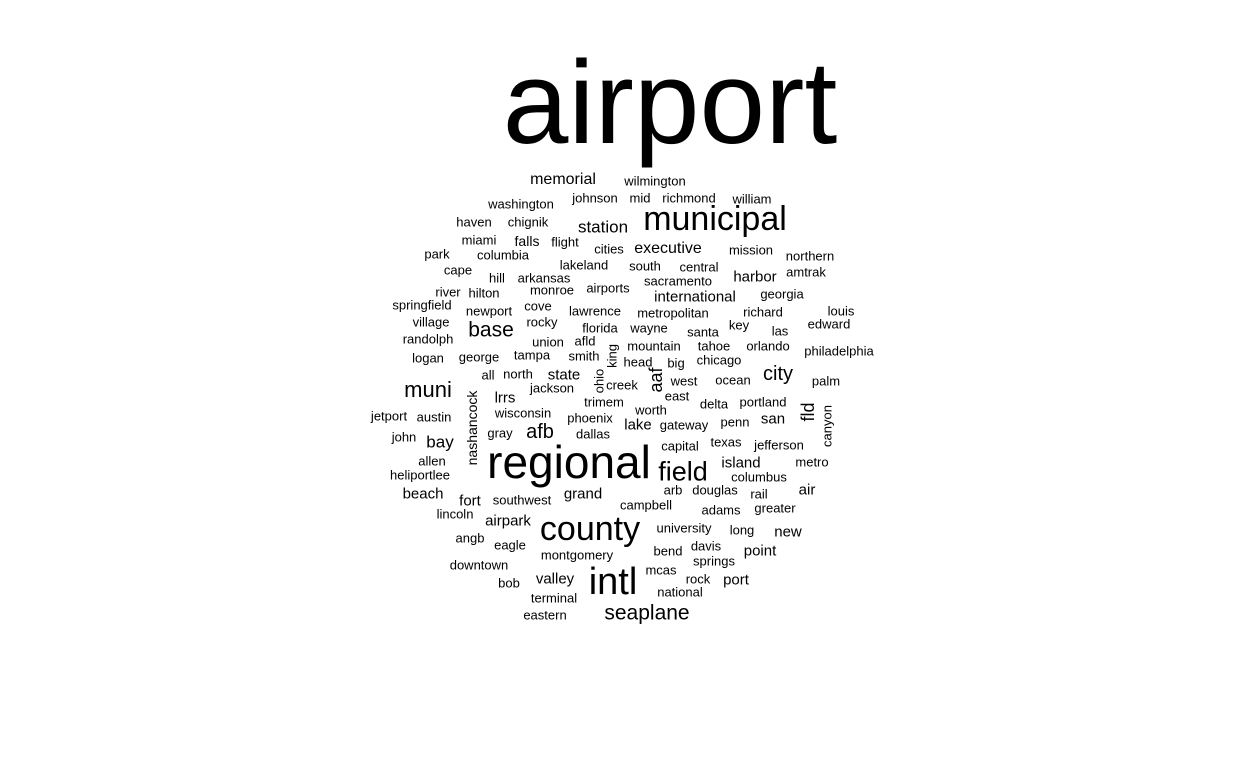 The image size is (1248, 768). I want to click on word-palm: palm, so click(826, 381).